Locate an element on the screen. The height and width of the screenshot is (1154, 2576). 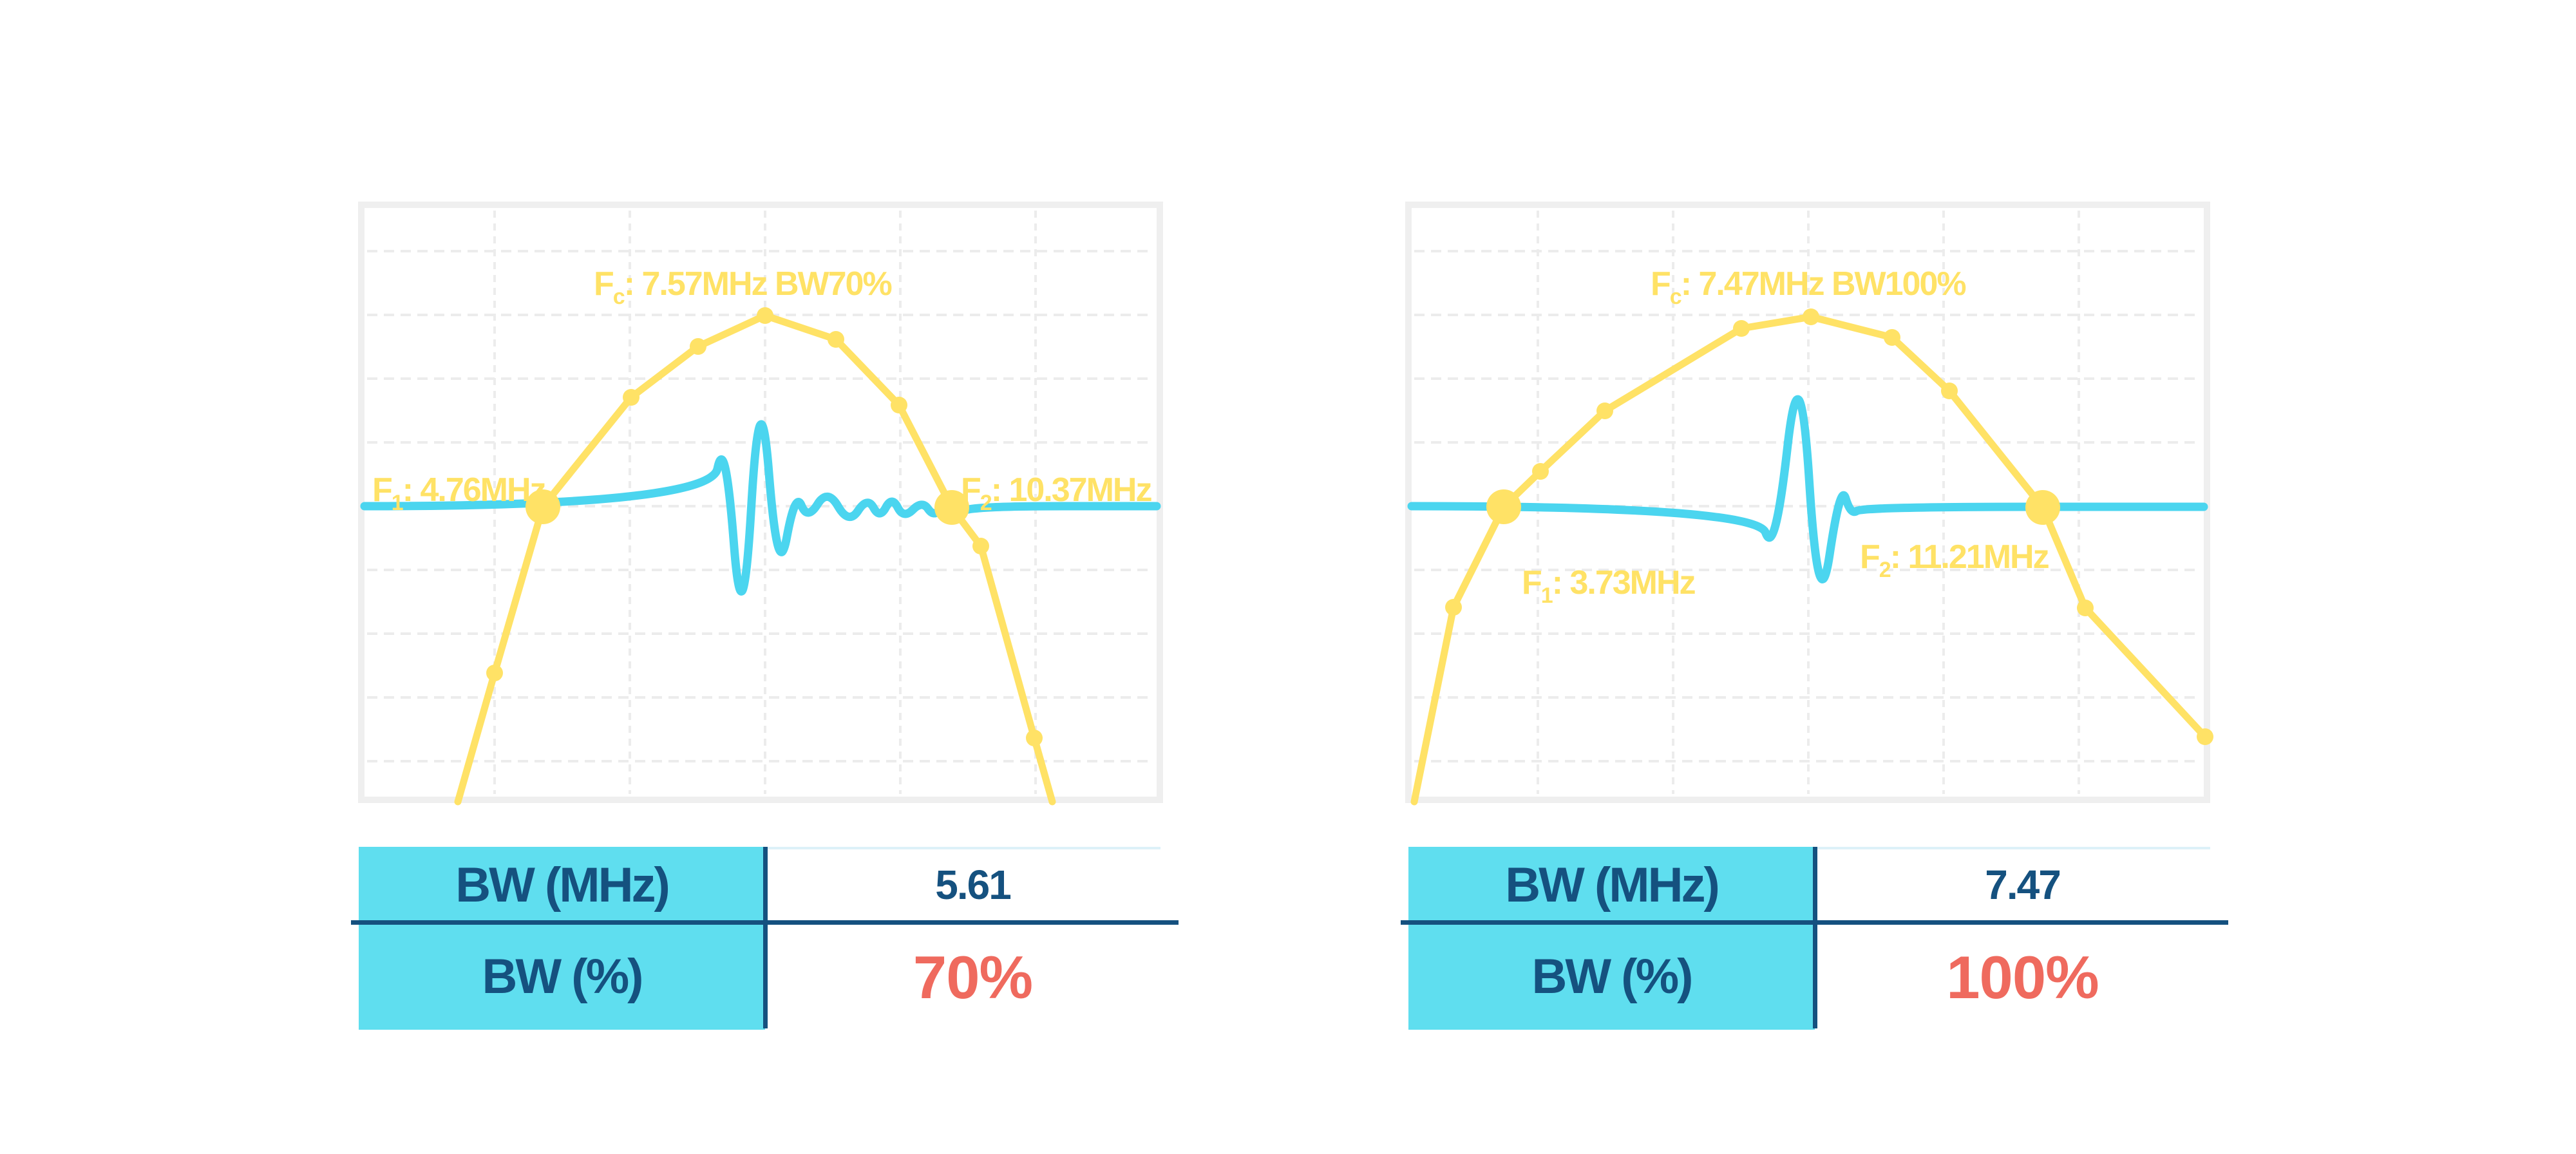
f1-annotation: F1: 3.73MHz is located at coordinates (1609, 586).